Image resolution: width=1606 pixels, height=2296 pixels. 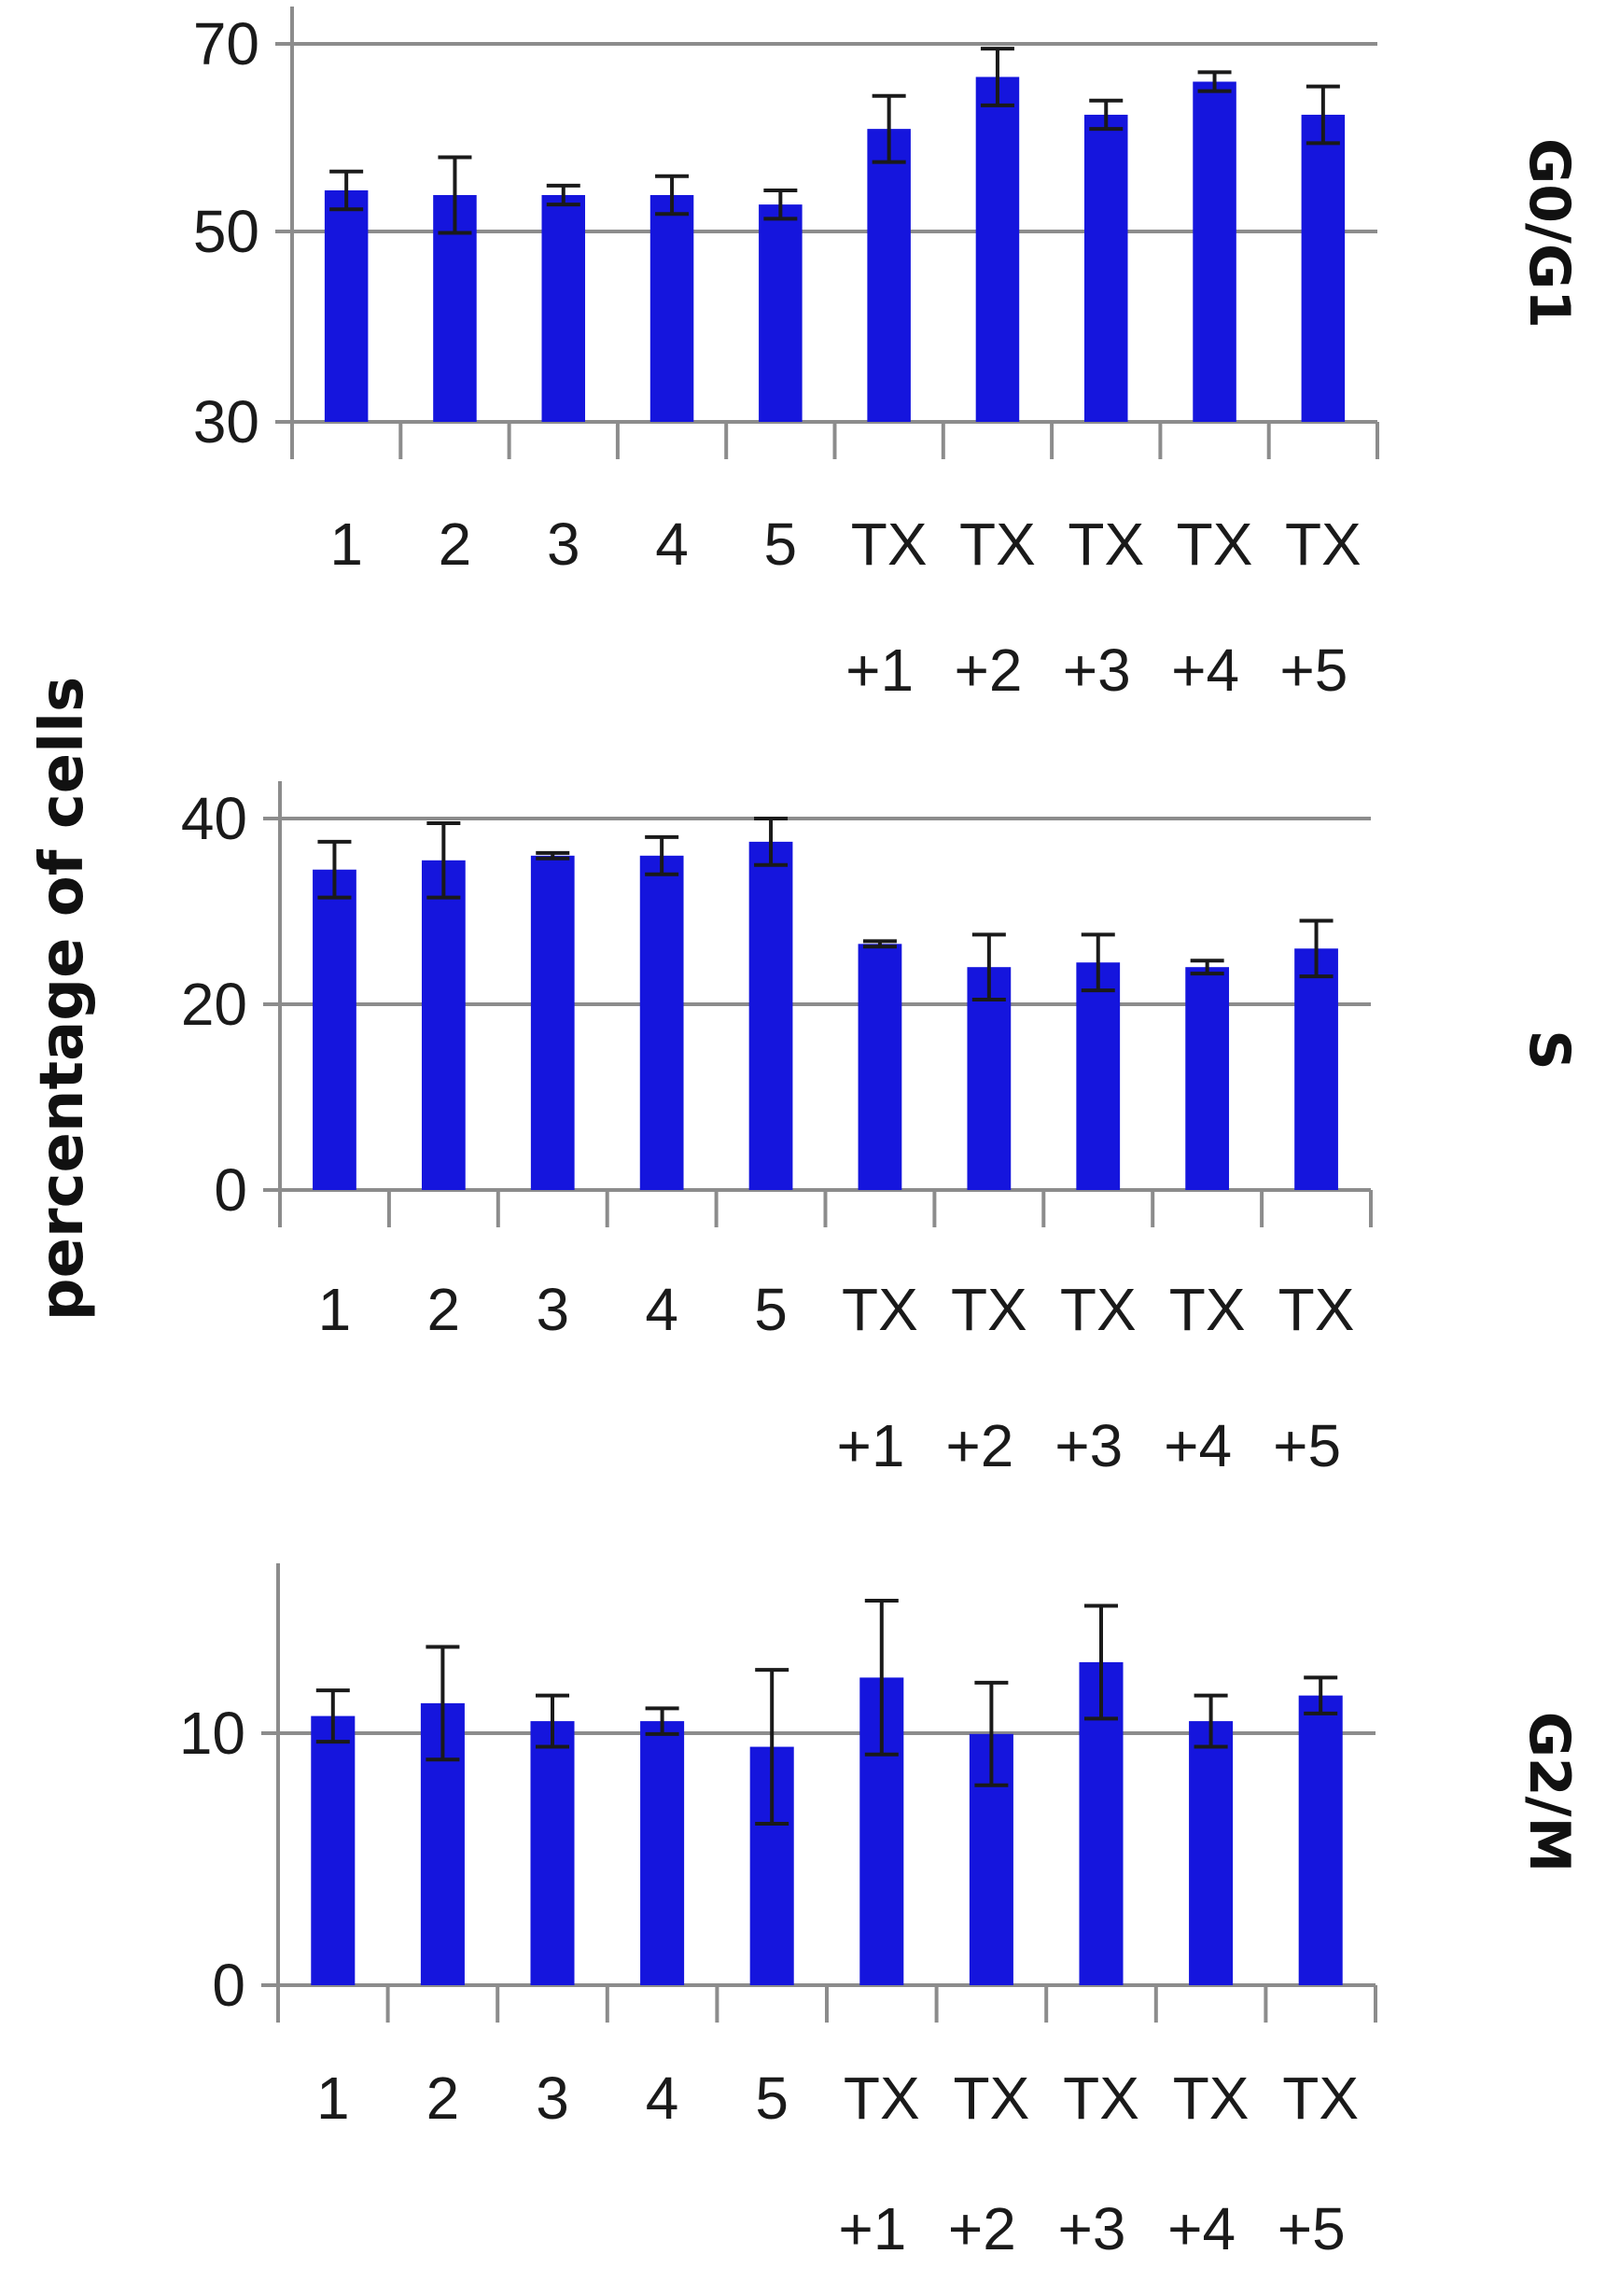 What do you see at coordinates (214, 1004) in the screenshot?
I see `y-tick-label: 20` at bounding box center [214, 1004].